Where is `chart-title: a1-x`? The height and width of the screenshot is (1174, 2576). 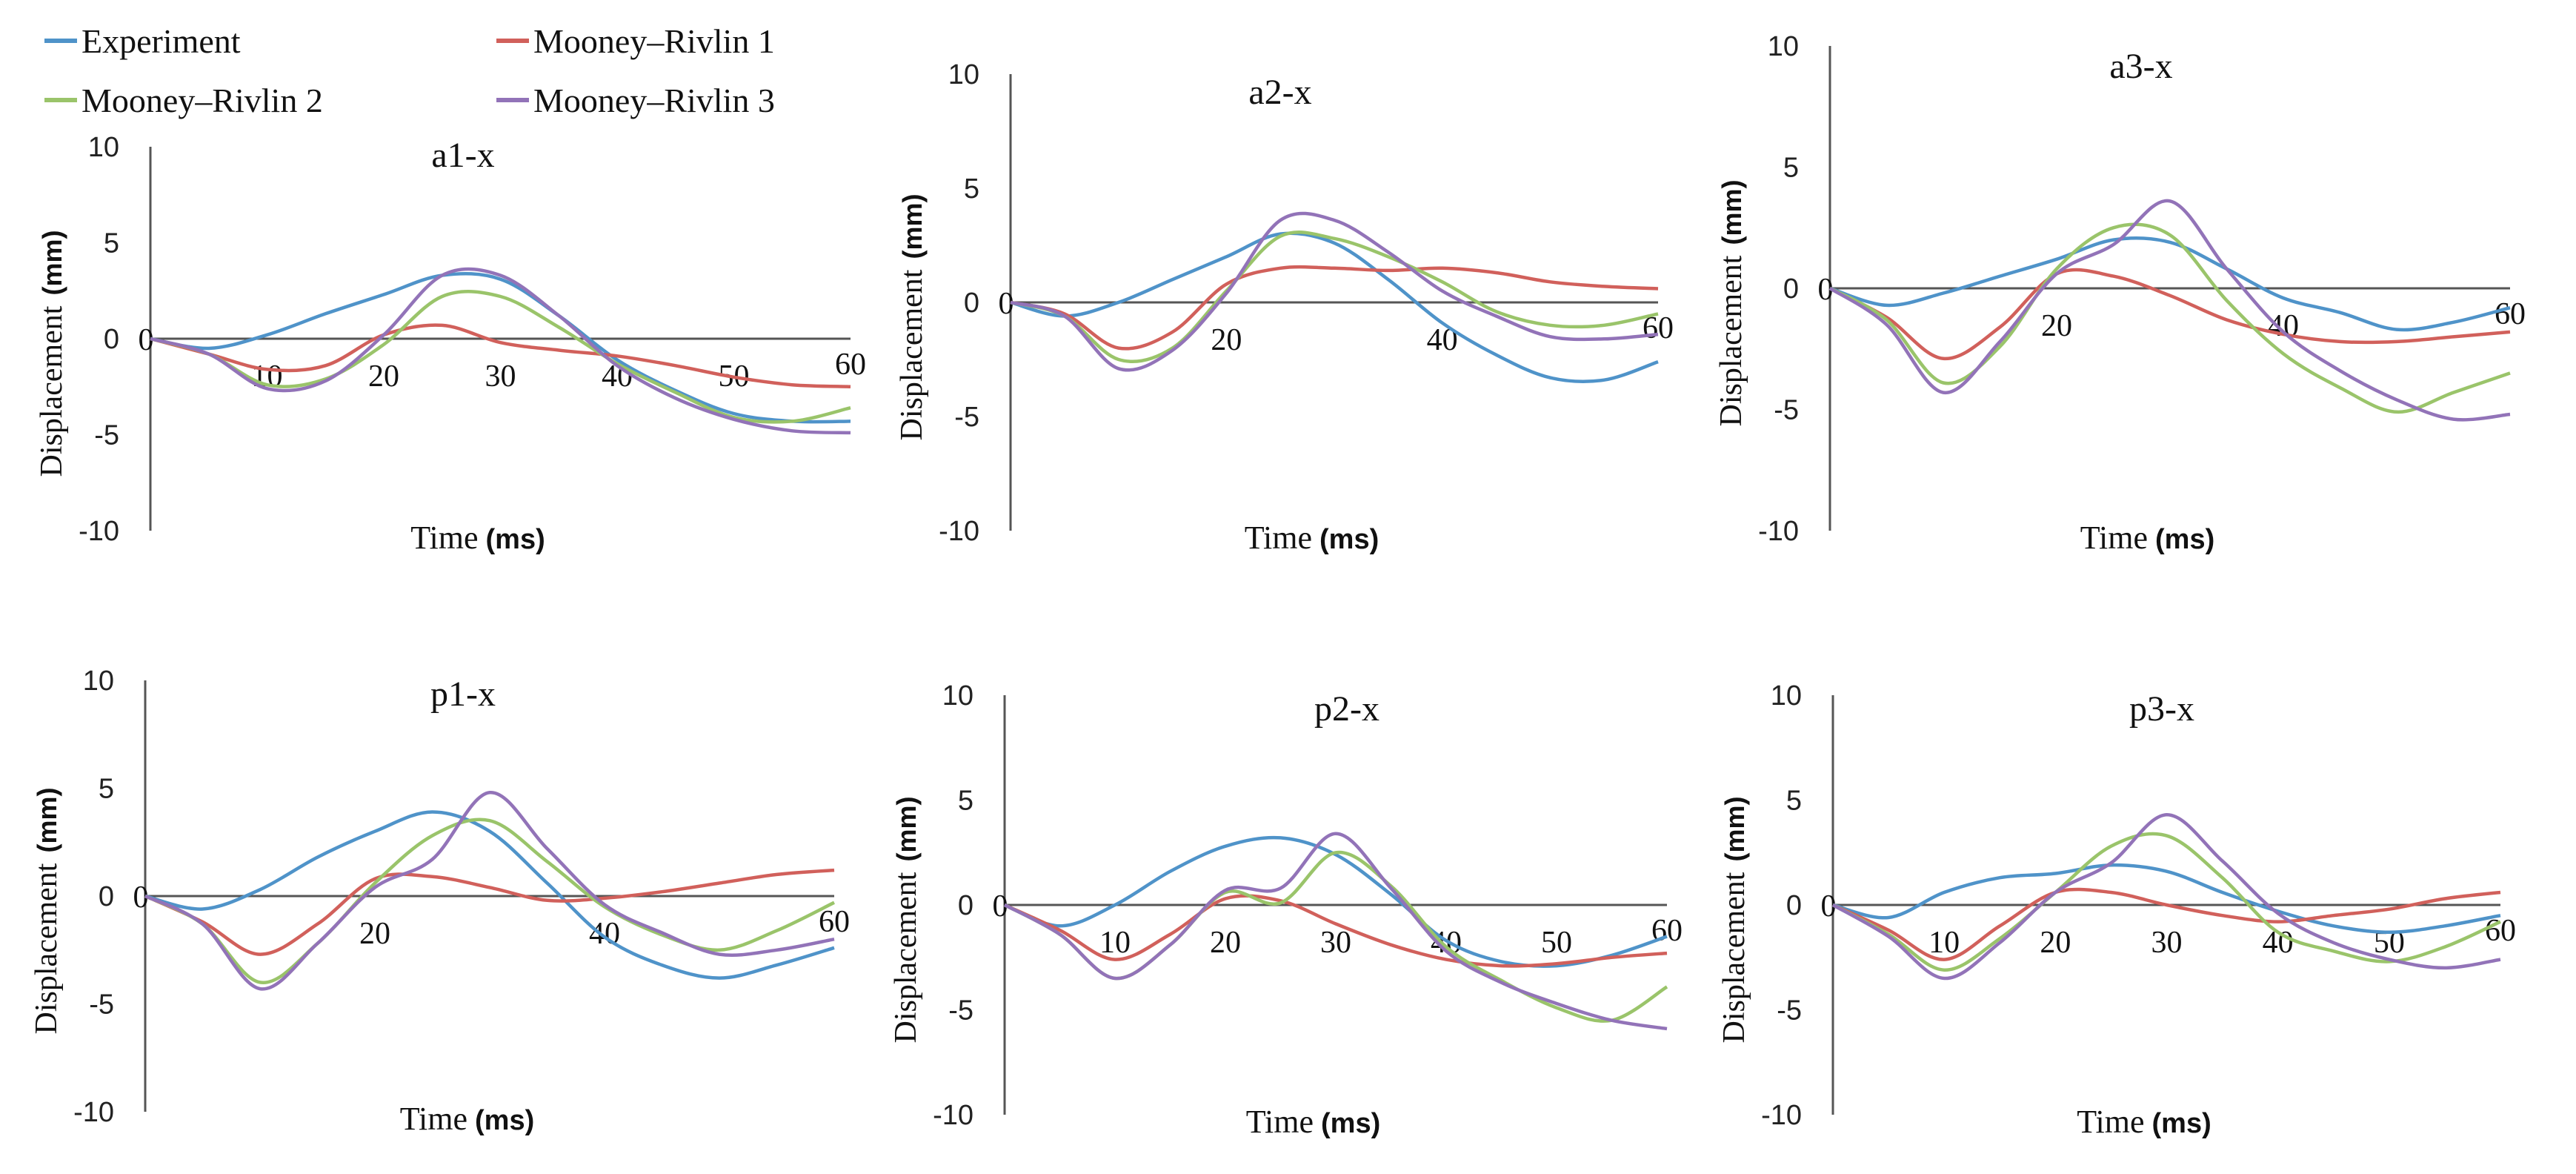 chart-title: a1-x is located at coordinates (462, 155).